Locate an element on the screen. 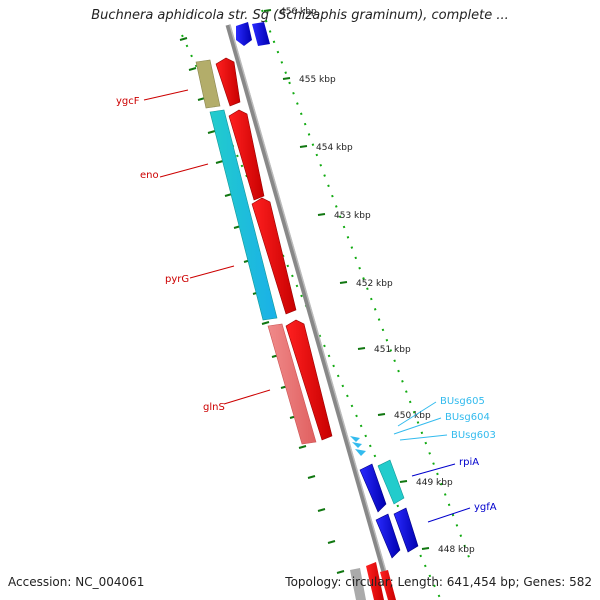 The image size is (600, 600). tick-label: 456 kbp is located at coordinates (298, 12).